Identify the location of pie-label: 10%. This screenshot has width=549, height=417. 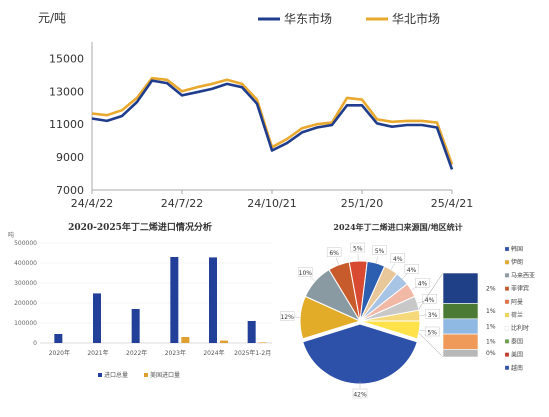
(306, 273).